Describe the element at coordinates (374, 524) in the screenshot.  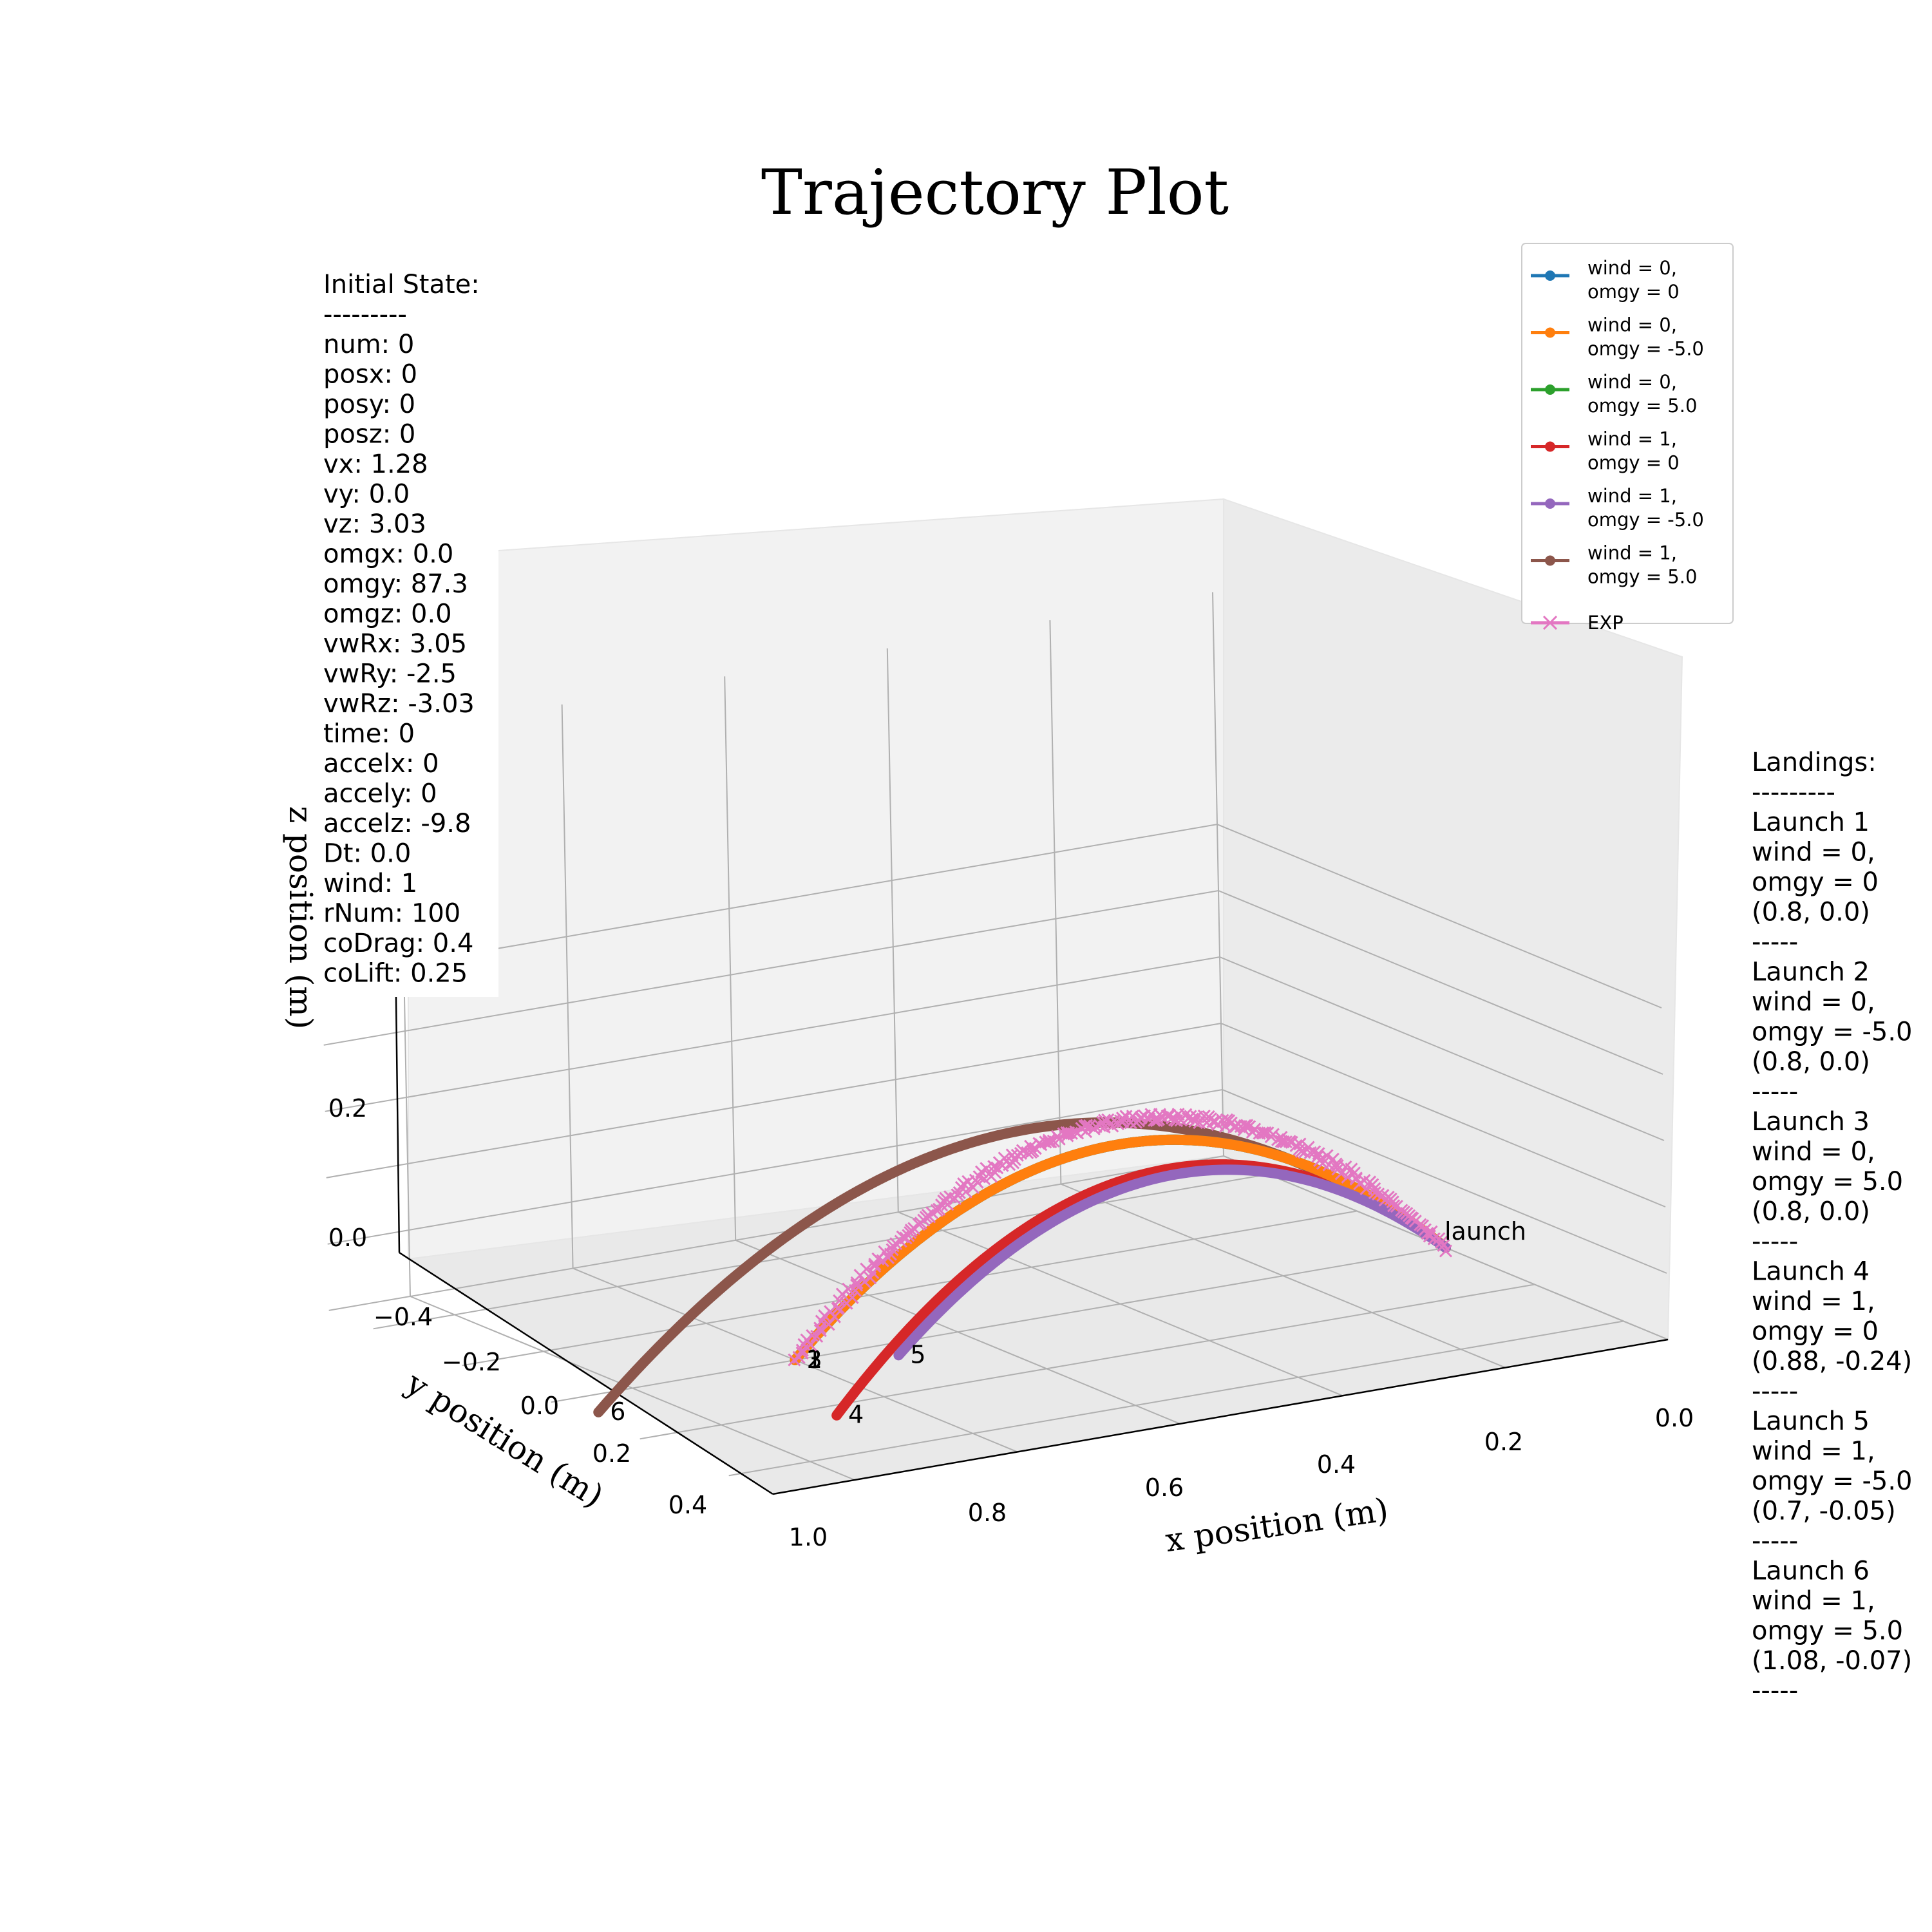
I see `initial-state-line: vz: 3.03` at that location.